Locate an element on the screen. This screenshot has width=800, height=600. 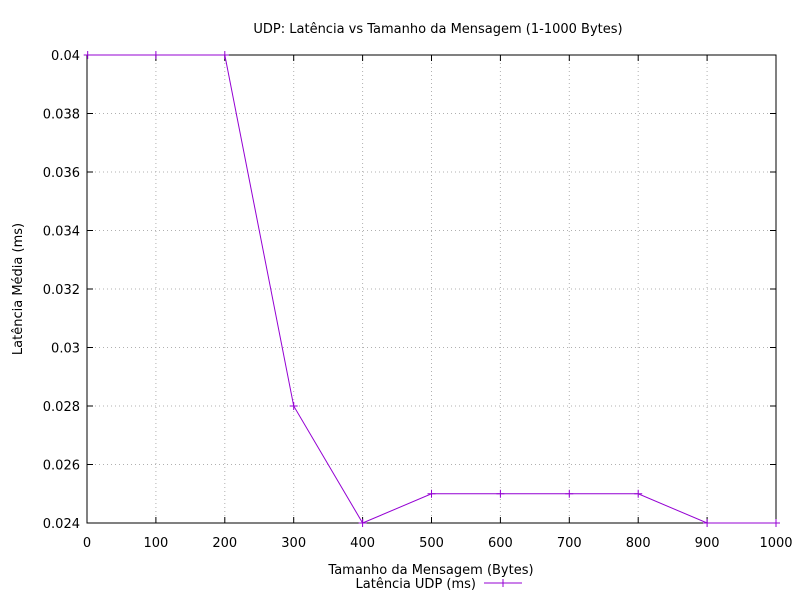
y-tick-label: 0.036 is located at coordinates (61, 173).